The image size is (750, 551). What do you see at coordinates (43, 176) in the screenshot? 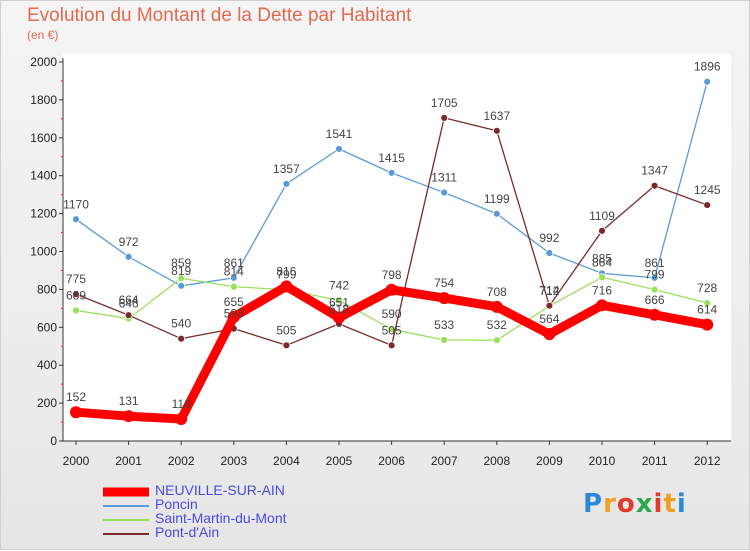
I see `y-tick-label: 1400` at bounding box center [43, 176].